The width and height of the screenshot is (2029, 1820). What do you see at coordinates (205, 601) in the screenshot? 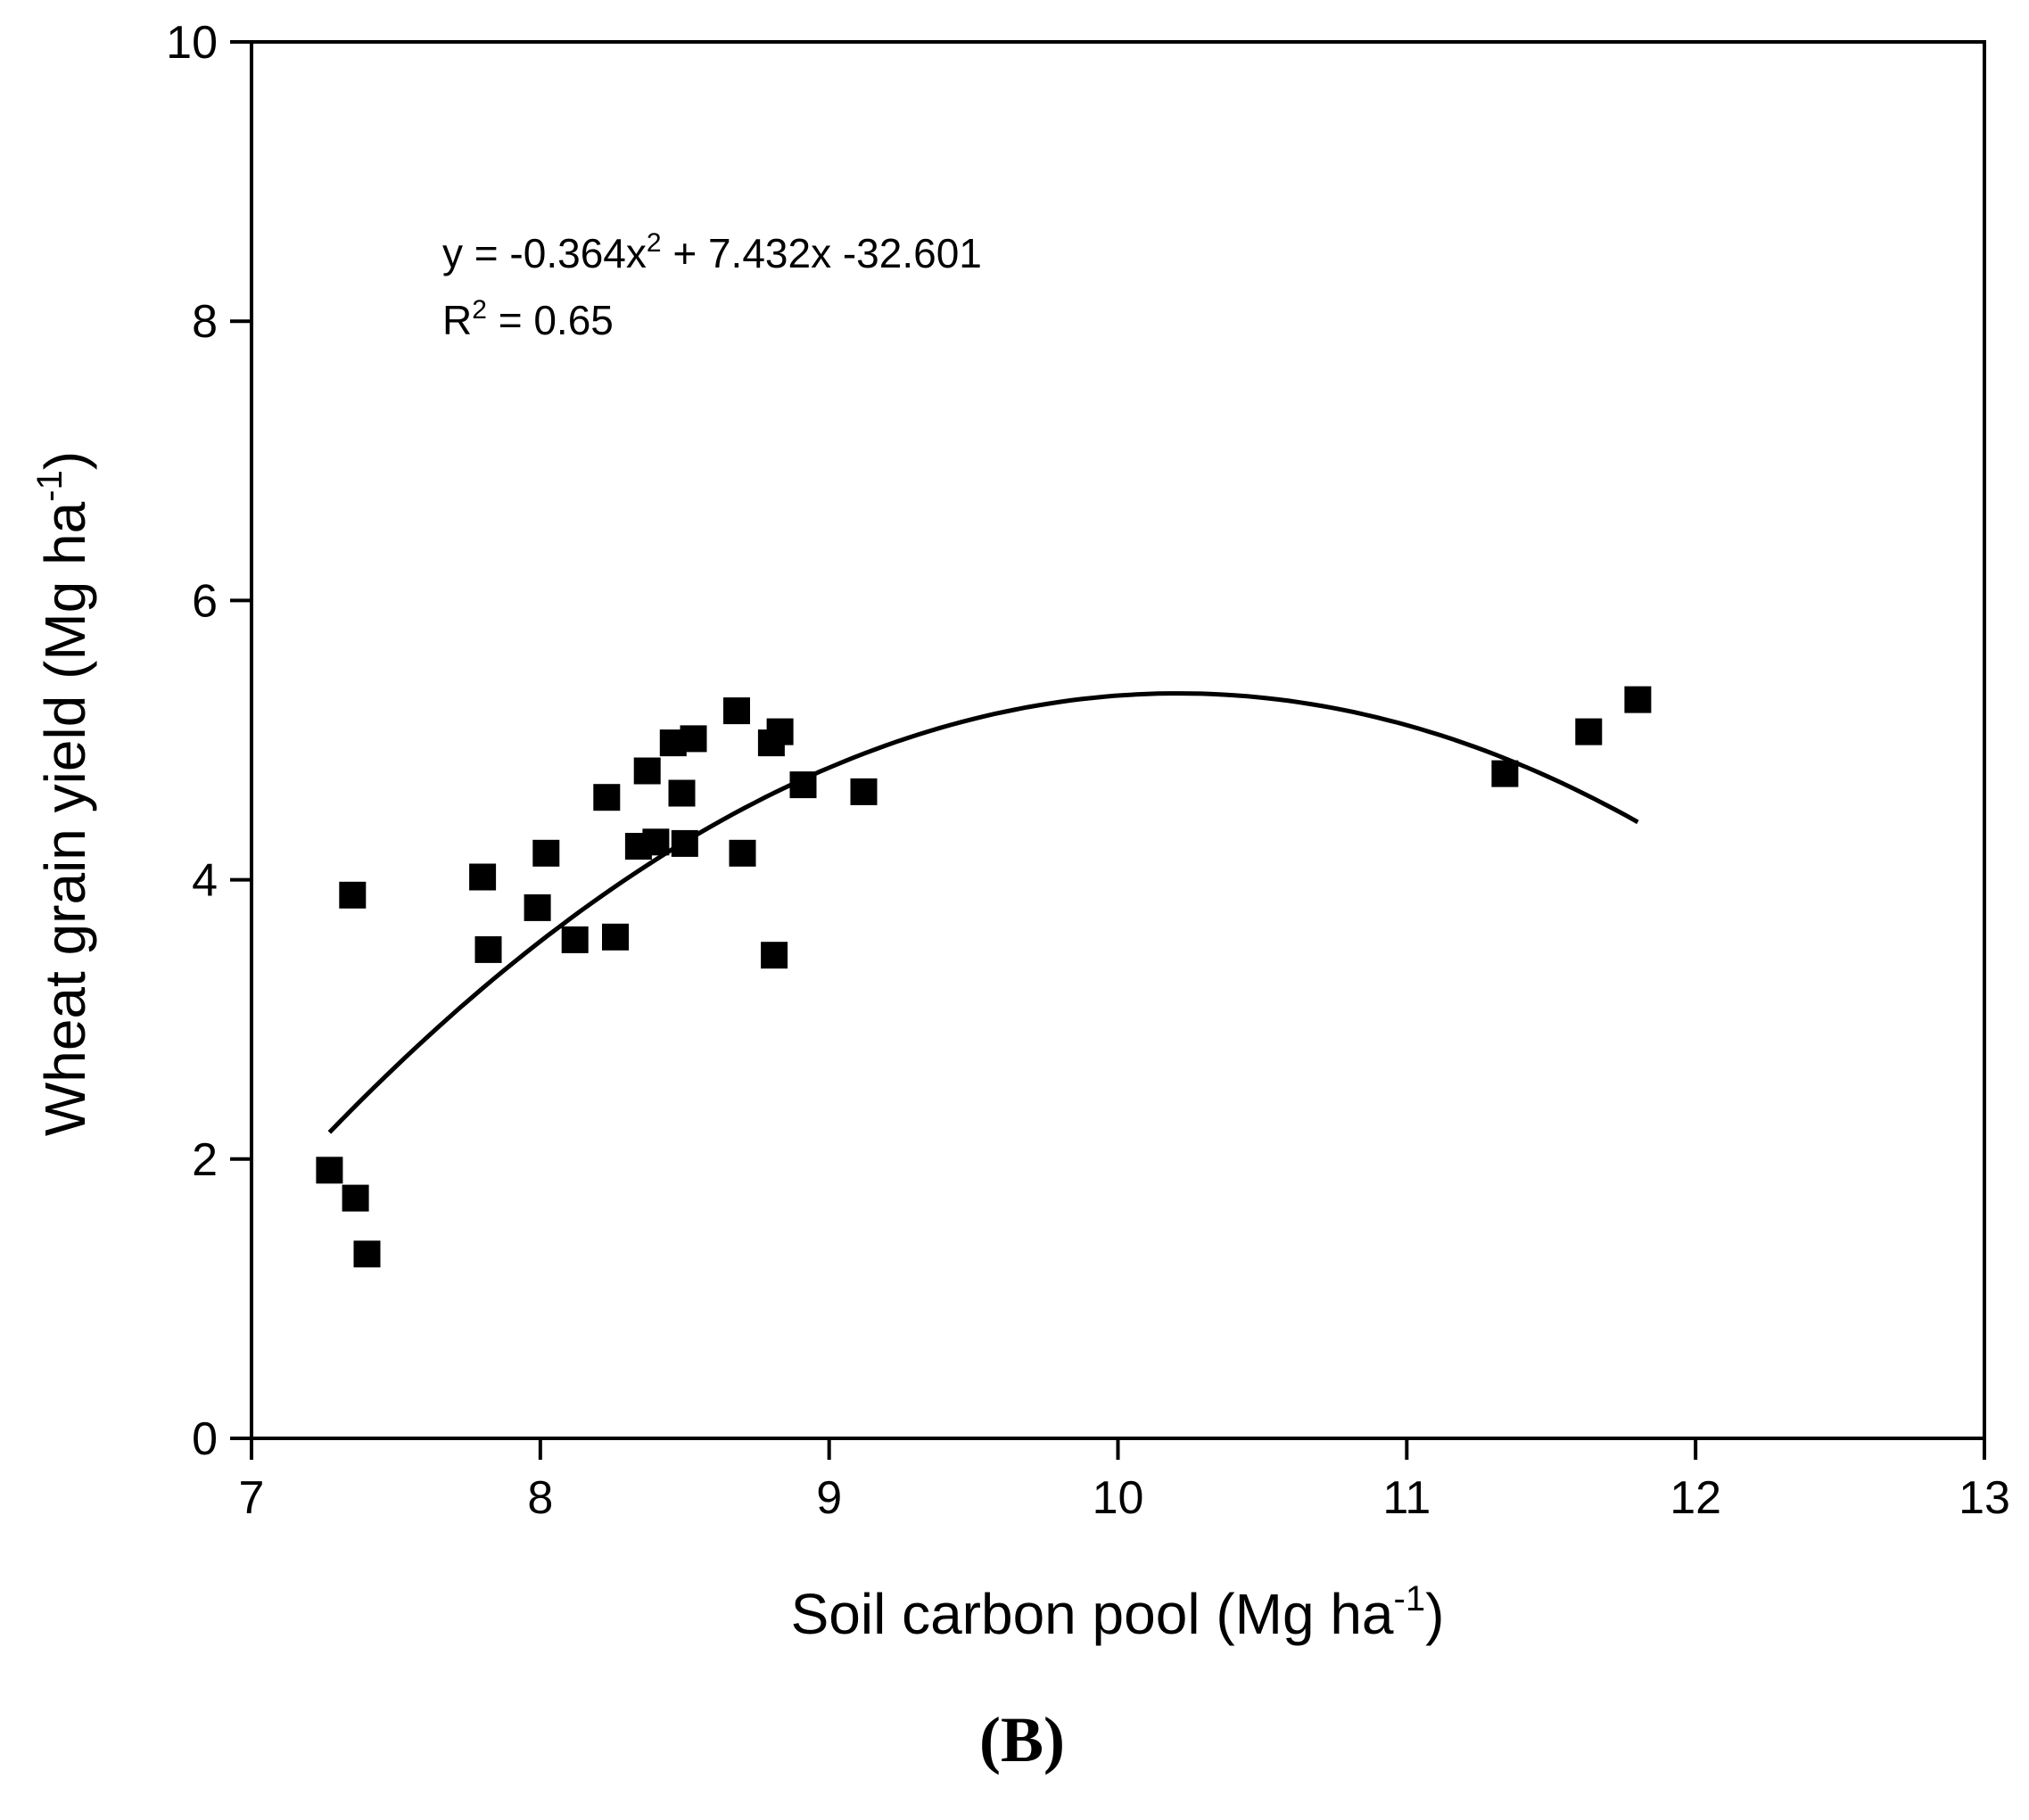
I see `y-tick-label: 6` at bounding box center [205, 601].